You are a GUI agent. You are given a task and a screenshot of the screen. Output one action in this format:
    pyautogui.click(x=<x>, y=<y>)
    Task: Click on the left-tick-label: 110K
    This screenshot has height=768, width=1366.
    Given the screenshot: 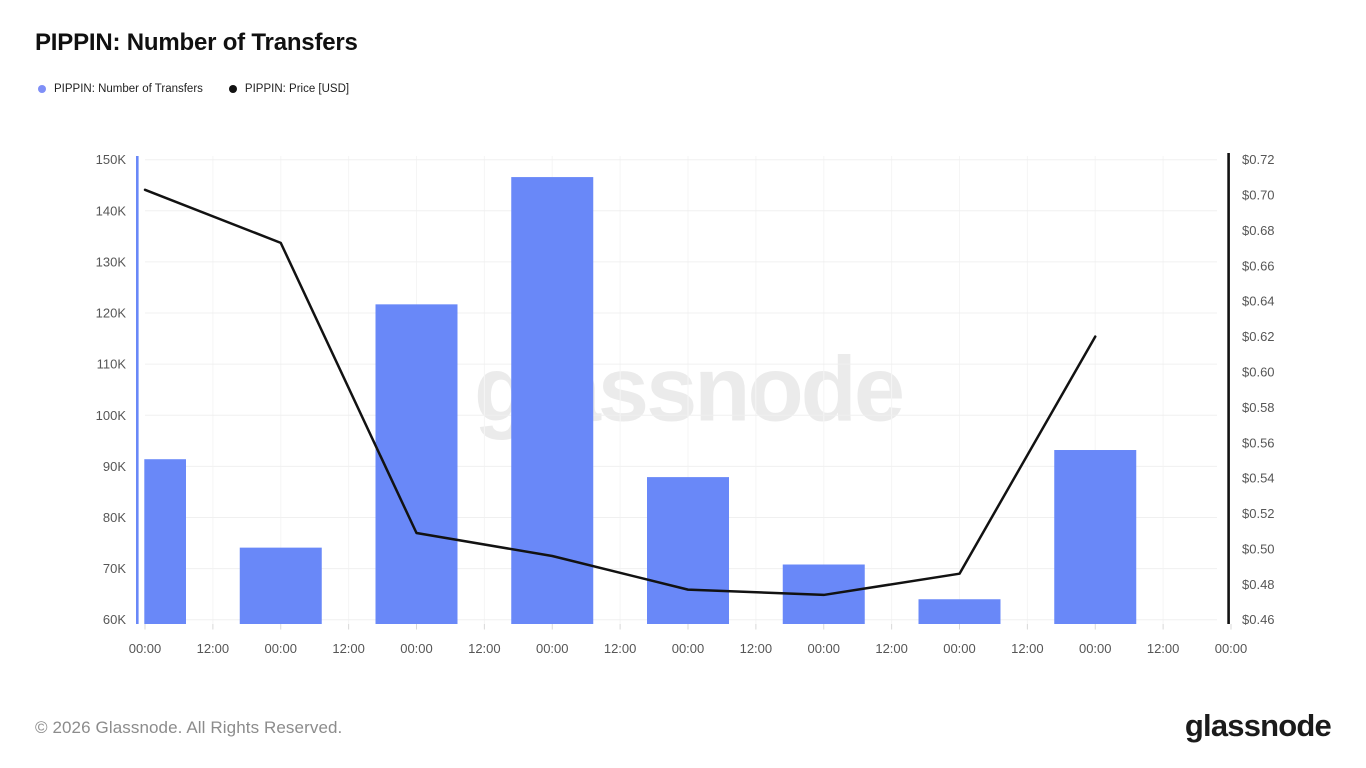 What is the action you would take?
    pyautogui.click(x=112, y=364)
    